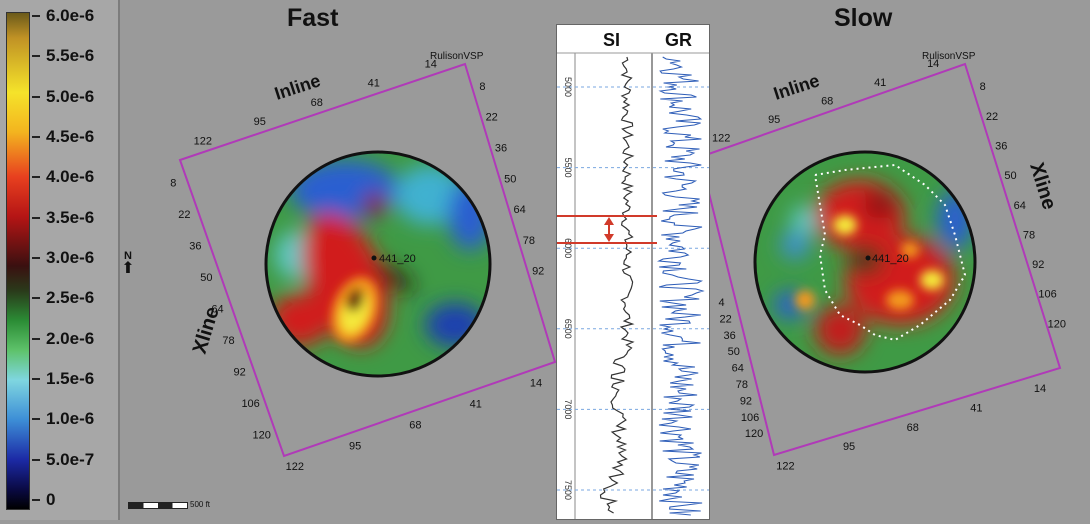 Image resolution: width=1090 pixels, height=524 pixels. I want to click on right-right-tick: 92, so click(1038, 265).